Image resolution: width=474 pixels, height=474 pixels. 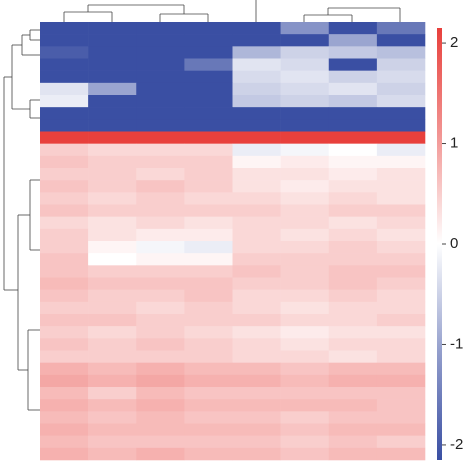 What do you see at coordinates (456, 343) in the screenshot?
I see `colorbar-tick-label: -1` at bounding box center [456, 343].